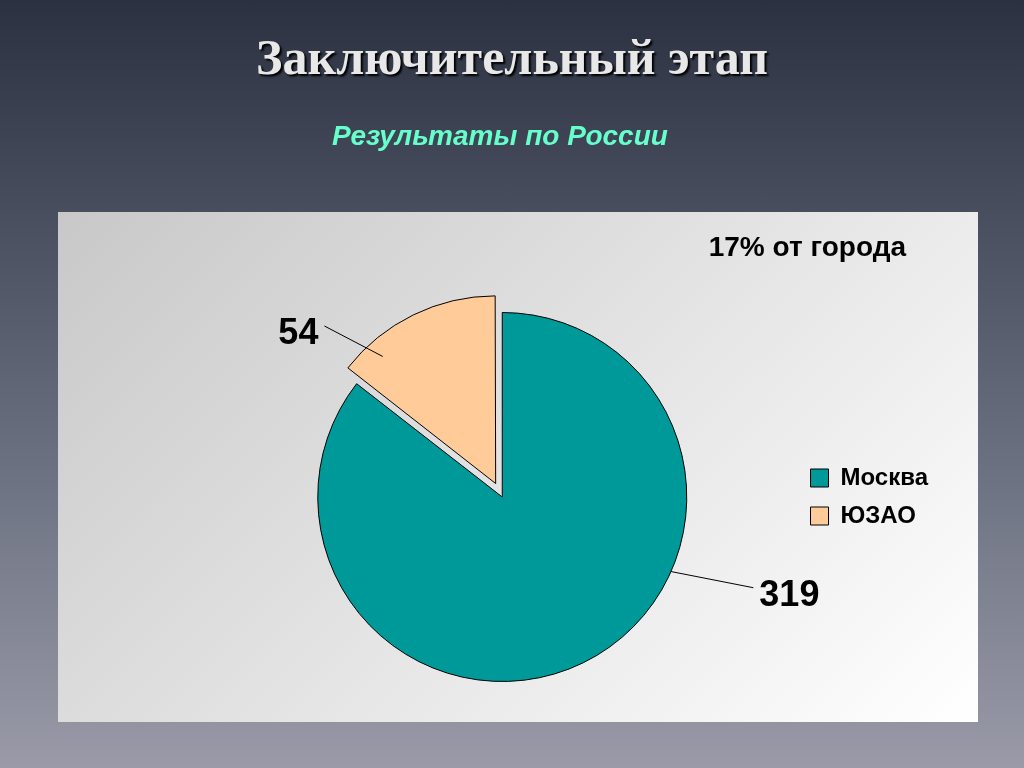 This screenshot has width=1024, height=768. I want to click on chart-subtitle: Результаты по России, so click(500, 136).